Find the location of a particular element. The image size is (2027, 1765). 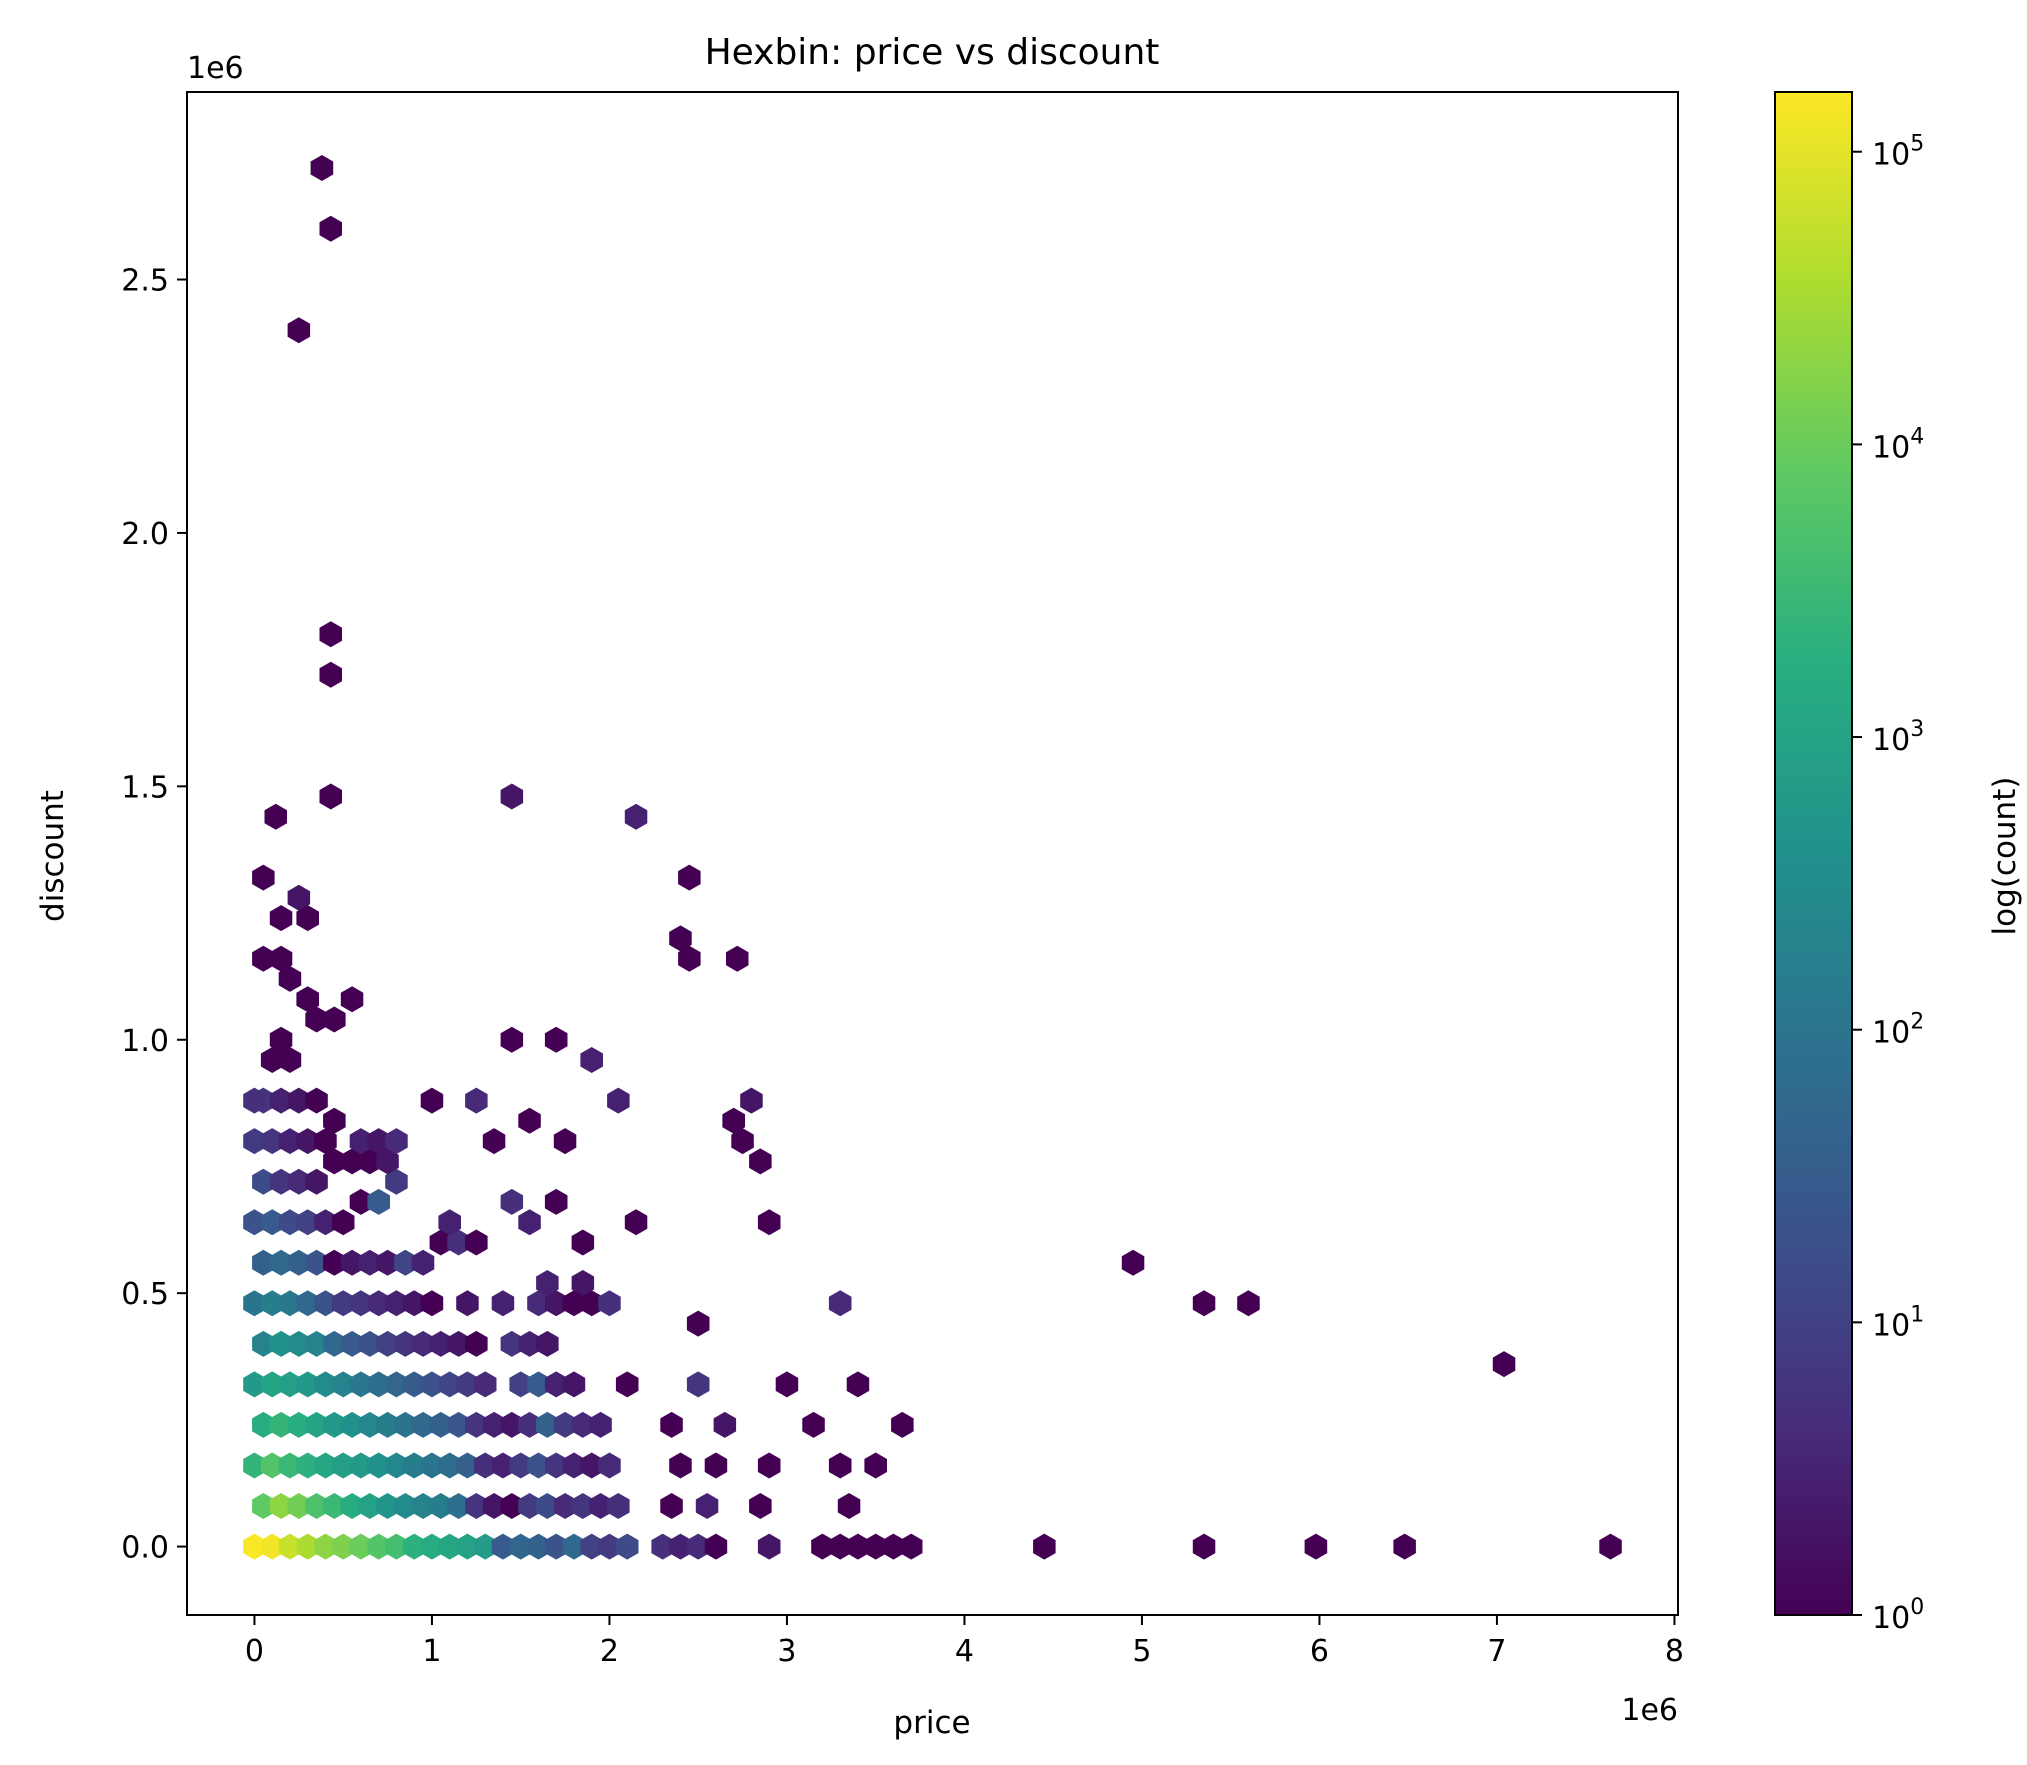

colorbar-tick-label: 10³ is located at coordinates (1898, 737).